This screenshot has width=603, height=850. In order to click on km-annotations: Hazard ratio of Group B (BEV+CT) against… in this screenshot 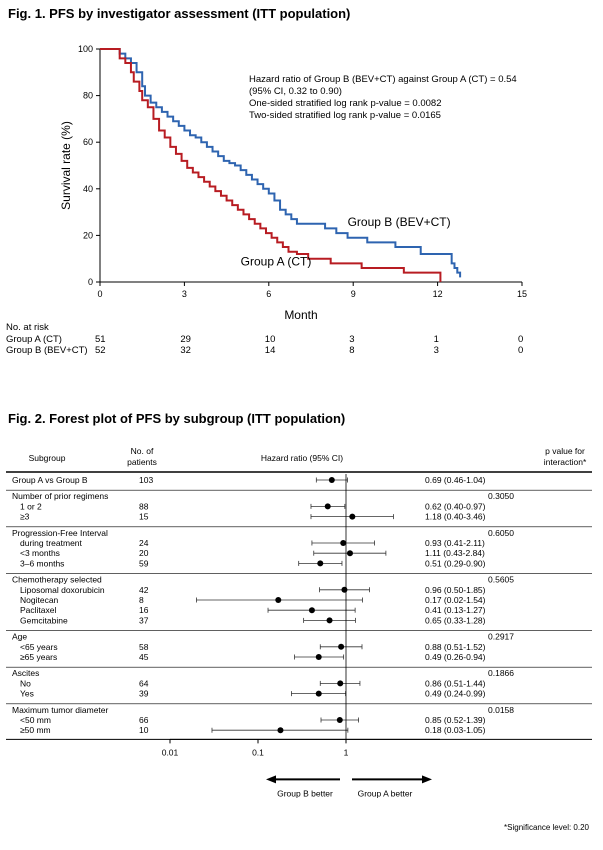, I will do `click(383, 97)`.